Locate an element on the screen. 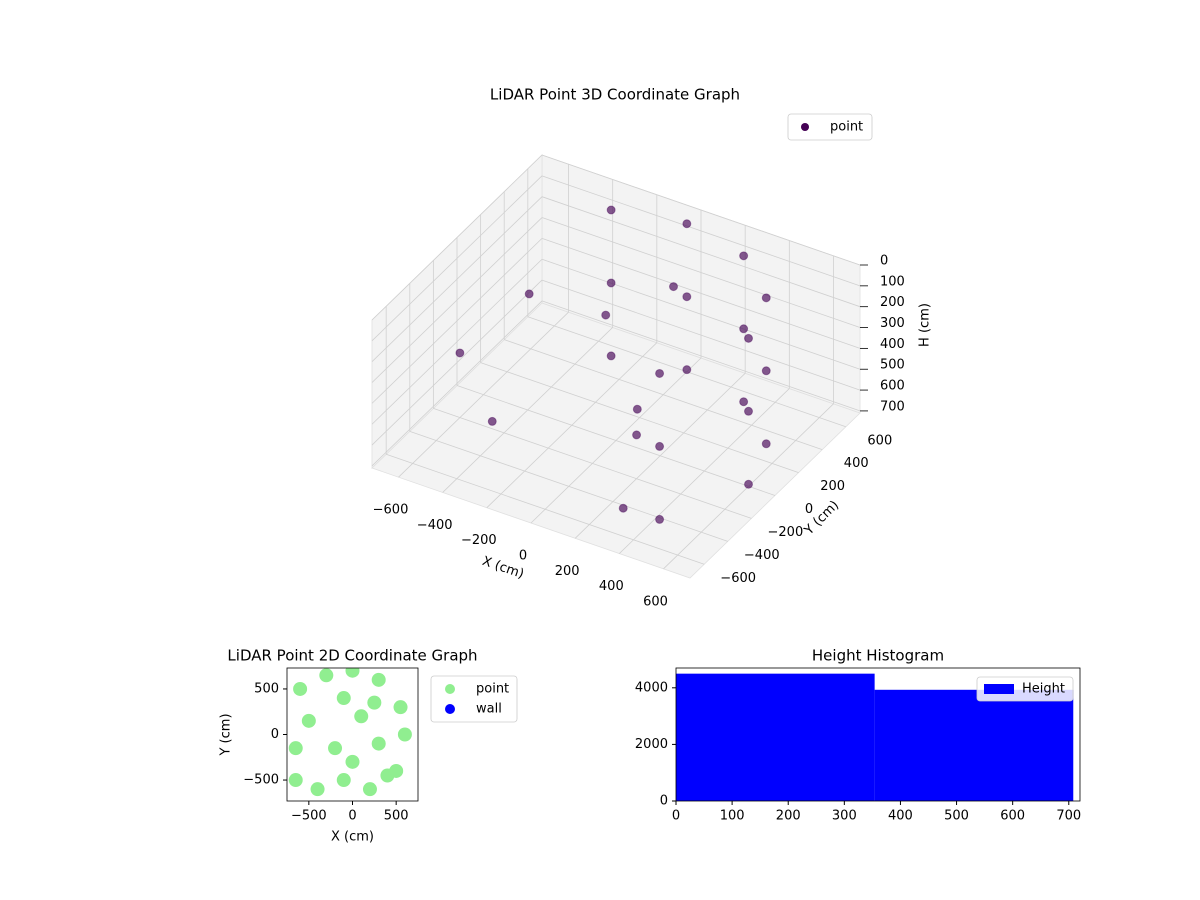  z-axis-label: H (cm) is located at coordinates (925, 325).